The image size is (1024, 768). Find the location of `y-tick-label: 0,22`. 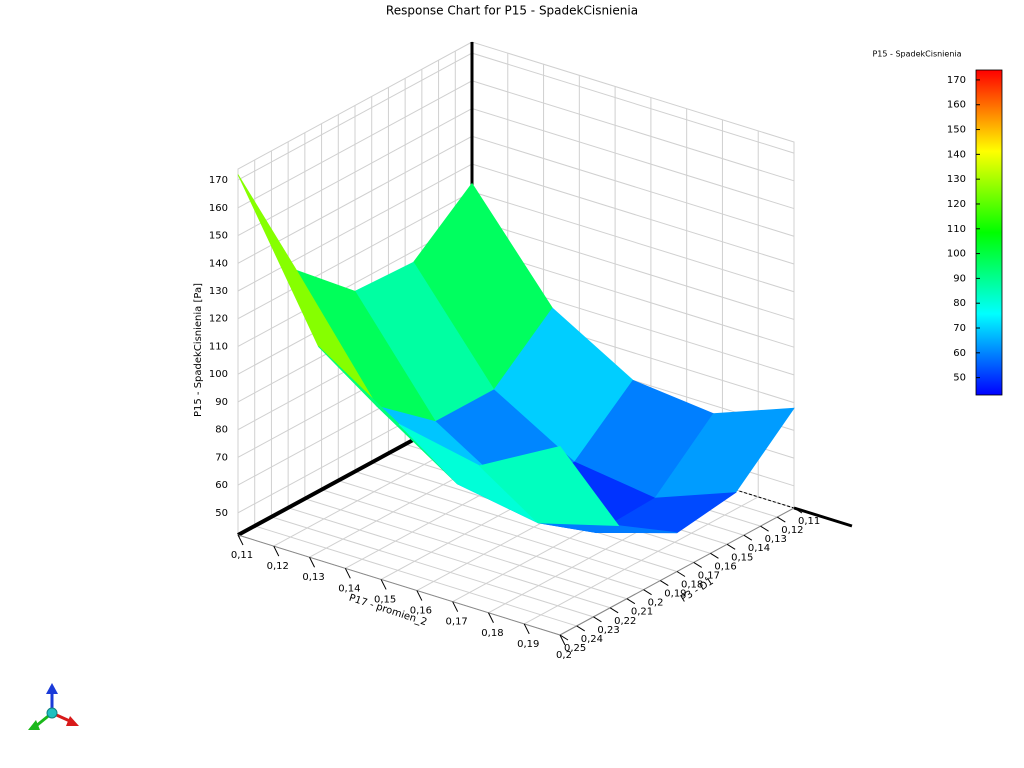

y-tick-label: 0,22 is located at coordinates (625, 621).